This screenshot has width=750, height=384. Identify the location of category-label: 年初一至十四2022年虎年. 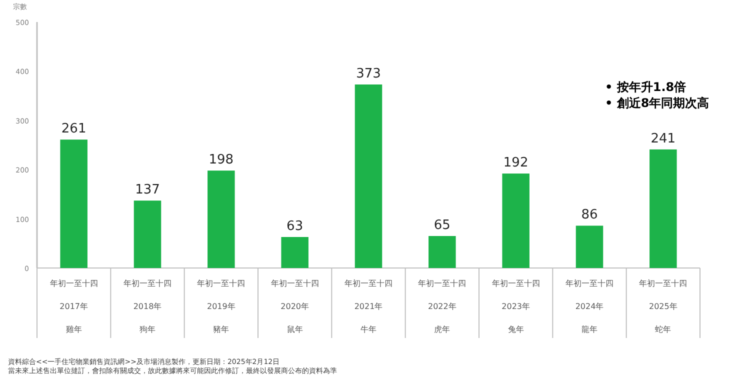
(442, 306).